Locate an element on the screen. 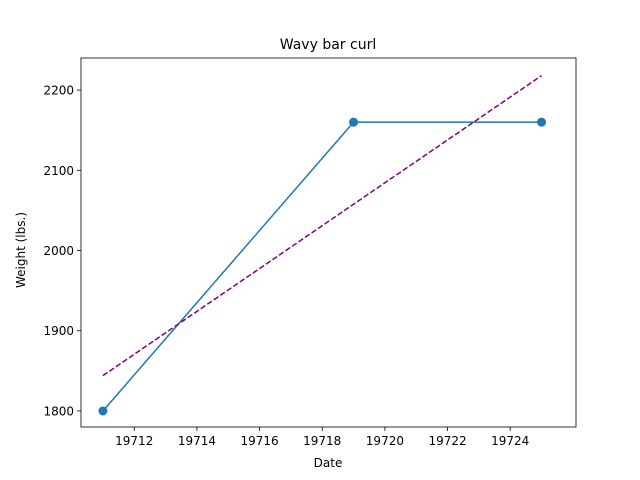 The image size is (640, 480). x-tick-label-6: 19724 is located at coordinates (510, 441).